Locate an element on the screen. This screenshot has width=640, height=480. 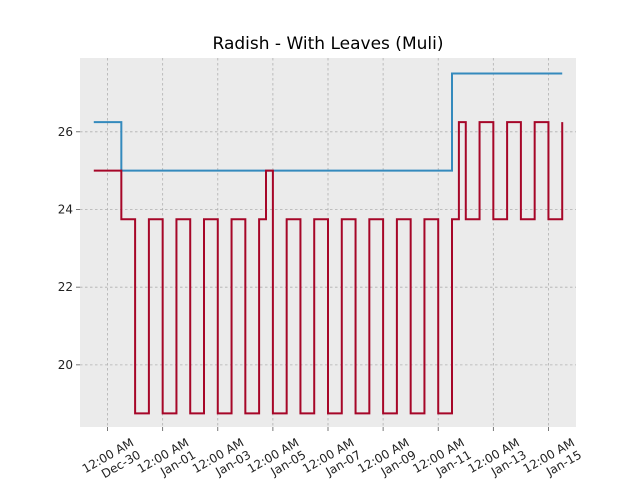
y-tick-label: 24 is located at coordinates (65, 209).